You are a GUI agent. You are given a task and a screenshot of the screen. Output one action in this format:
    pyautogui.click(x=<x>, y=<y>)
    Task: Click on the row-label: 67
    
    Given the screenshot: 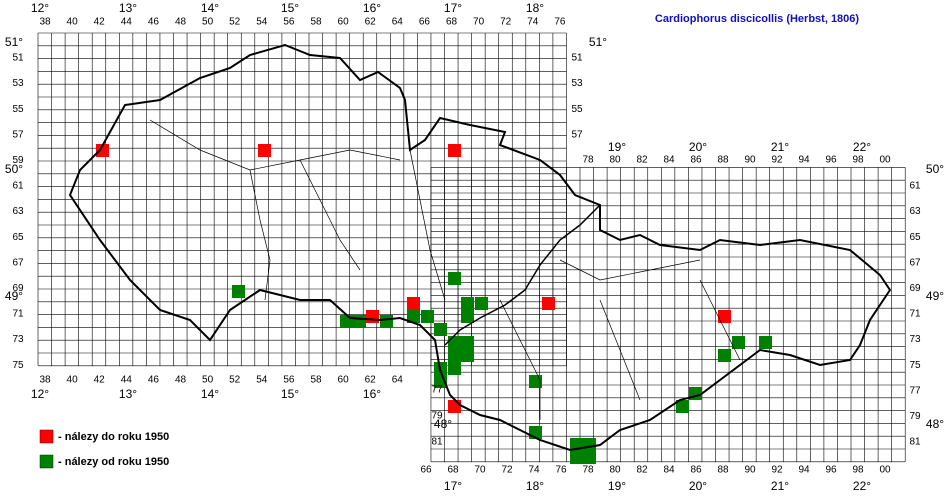 What is the action you would take?
    pyautogui.click(x=915, y=262)
    